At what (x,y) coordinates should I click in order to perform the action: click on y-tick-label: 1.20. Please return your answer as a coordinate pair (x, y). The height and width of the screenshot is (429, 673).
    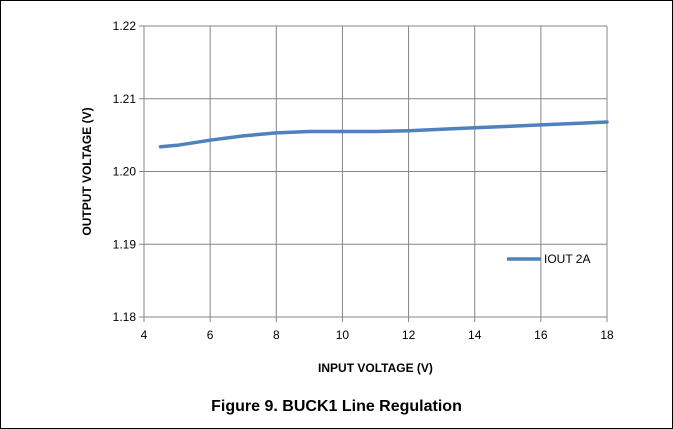
    Looking at the image, I should click on (125, 172).